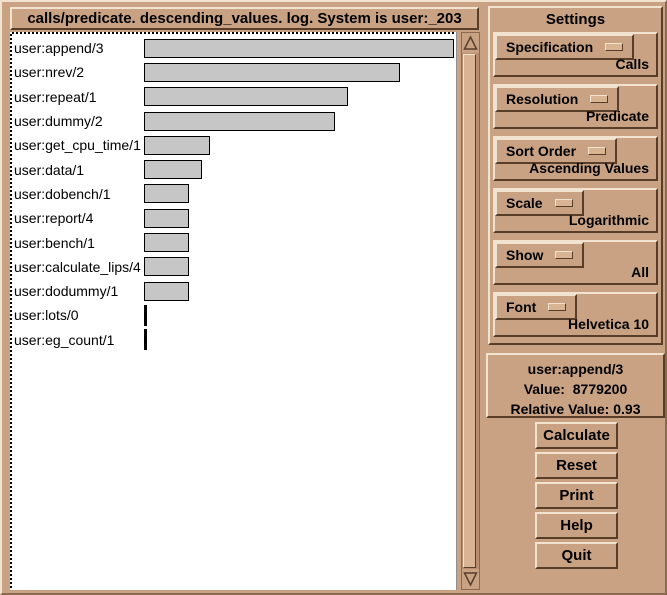  I want to click on setting-group-specification: Specification Calls, so click(575, 54).